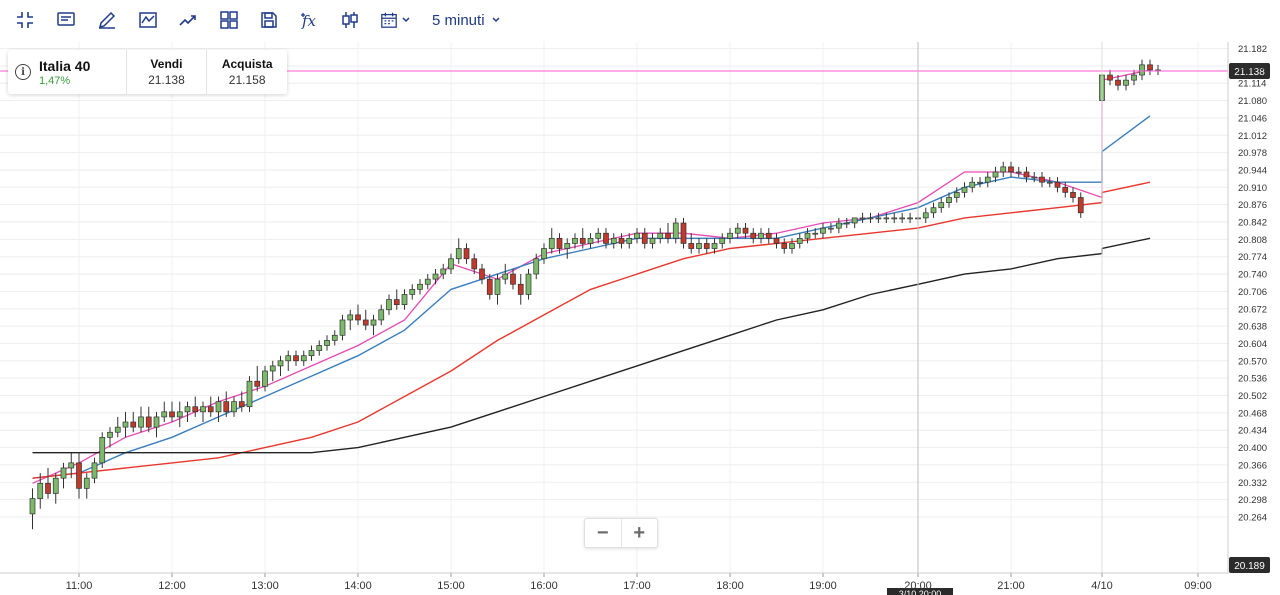  Describe the element at coordinates (1249, 565) in the screenshot. I see `cursor-price-label-bg` at that location.